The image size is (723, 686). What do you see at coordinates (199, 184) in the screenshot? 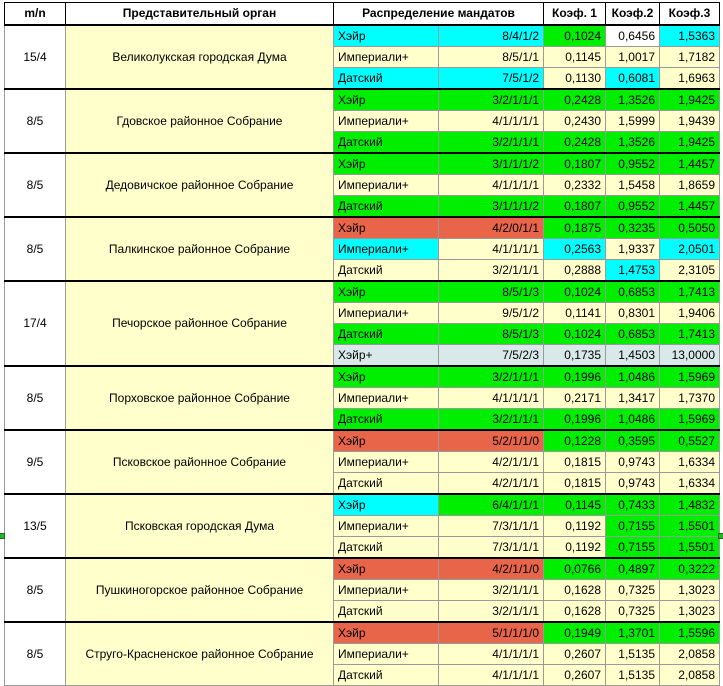
I see `cell-organ: Дедовичское районное Собрание` at bounding box center [199, 184].